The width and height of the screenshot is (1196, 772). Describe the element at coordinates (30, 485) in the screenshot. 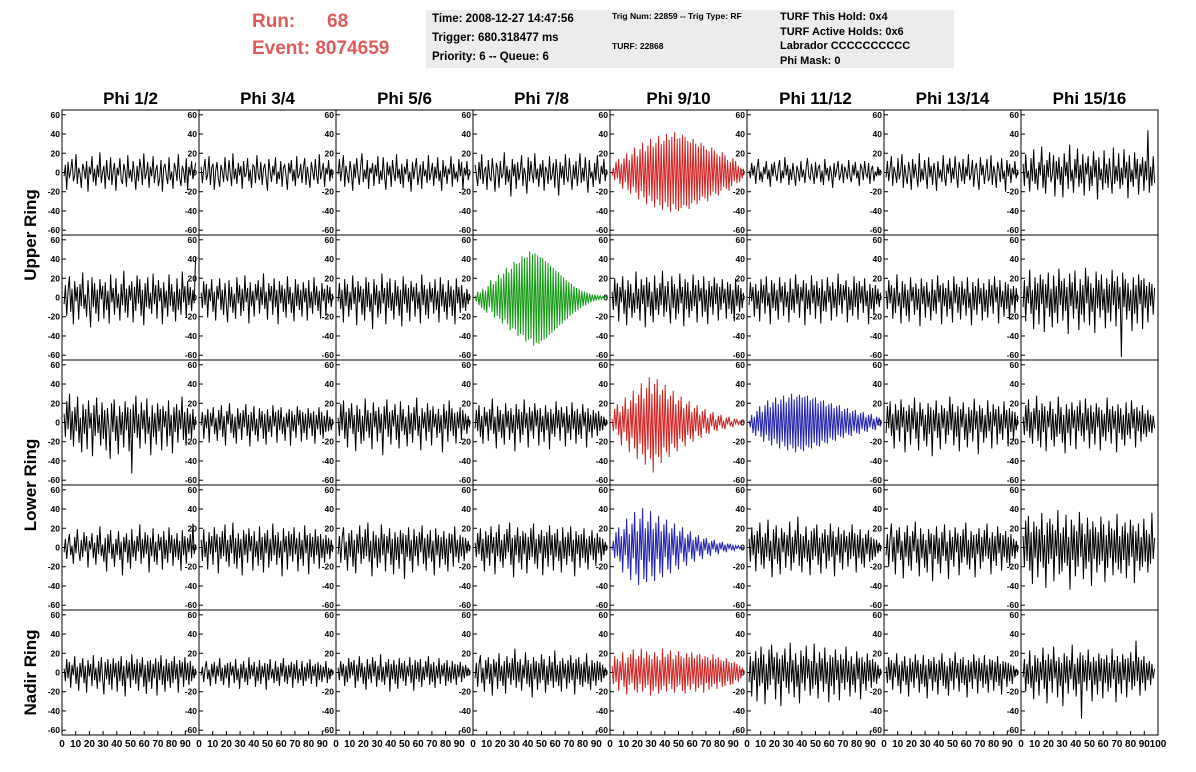

I see `ring-label: Lower Ring` at that location.